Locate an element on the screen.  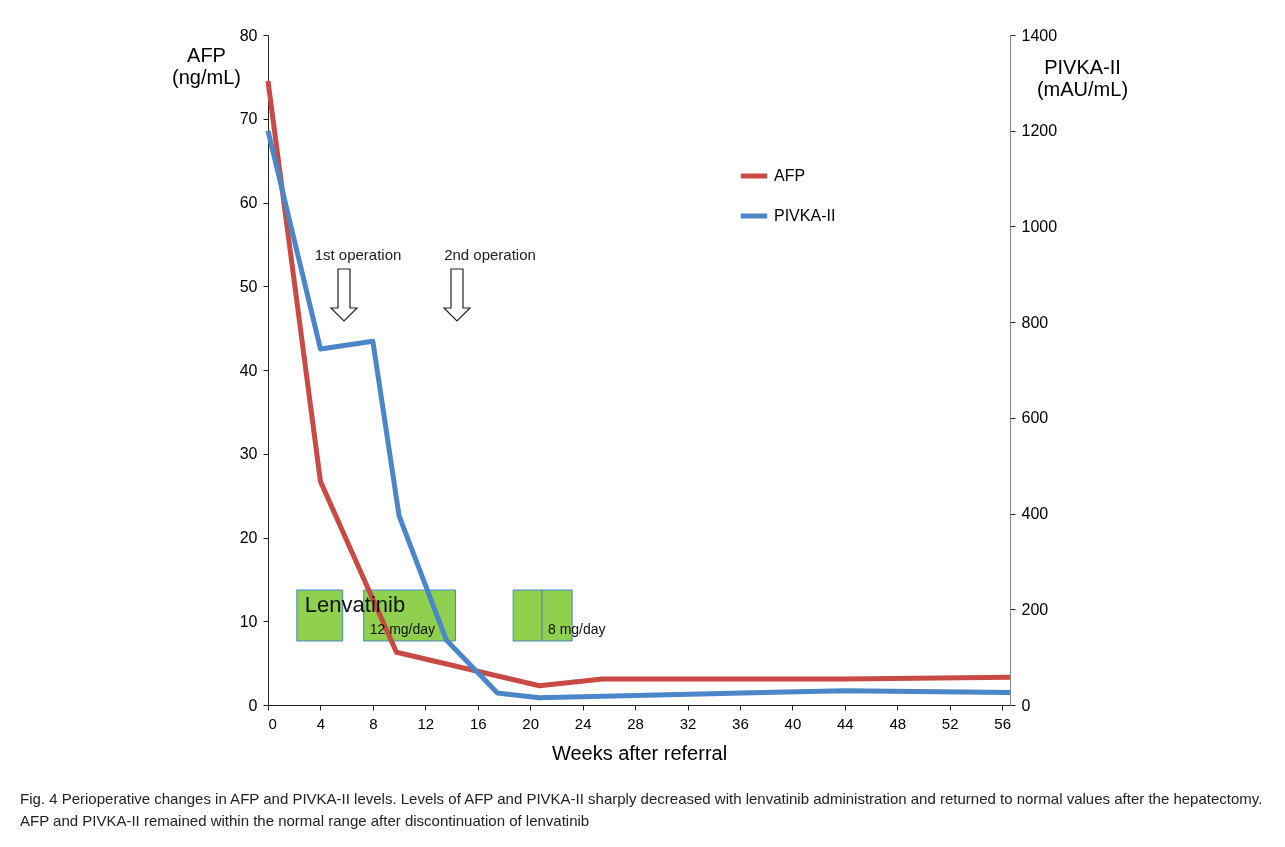
x-tick-label: 52 is located at coordinates (950, 723).